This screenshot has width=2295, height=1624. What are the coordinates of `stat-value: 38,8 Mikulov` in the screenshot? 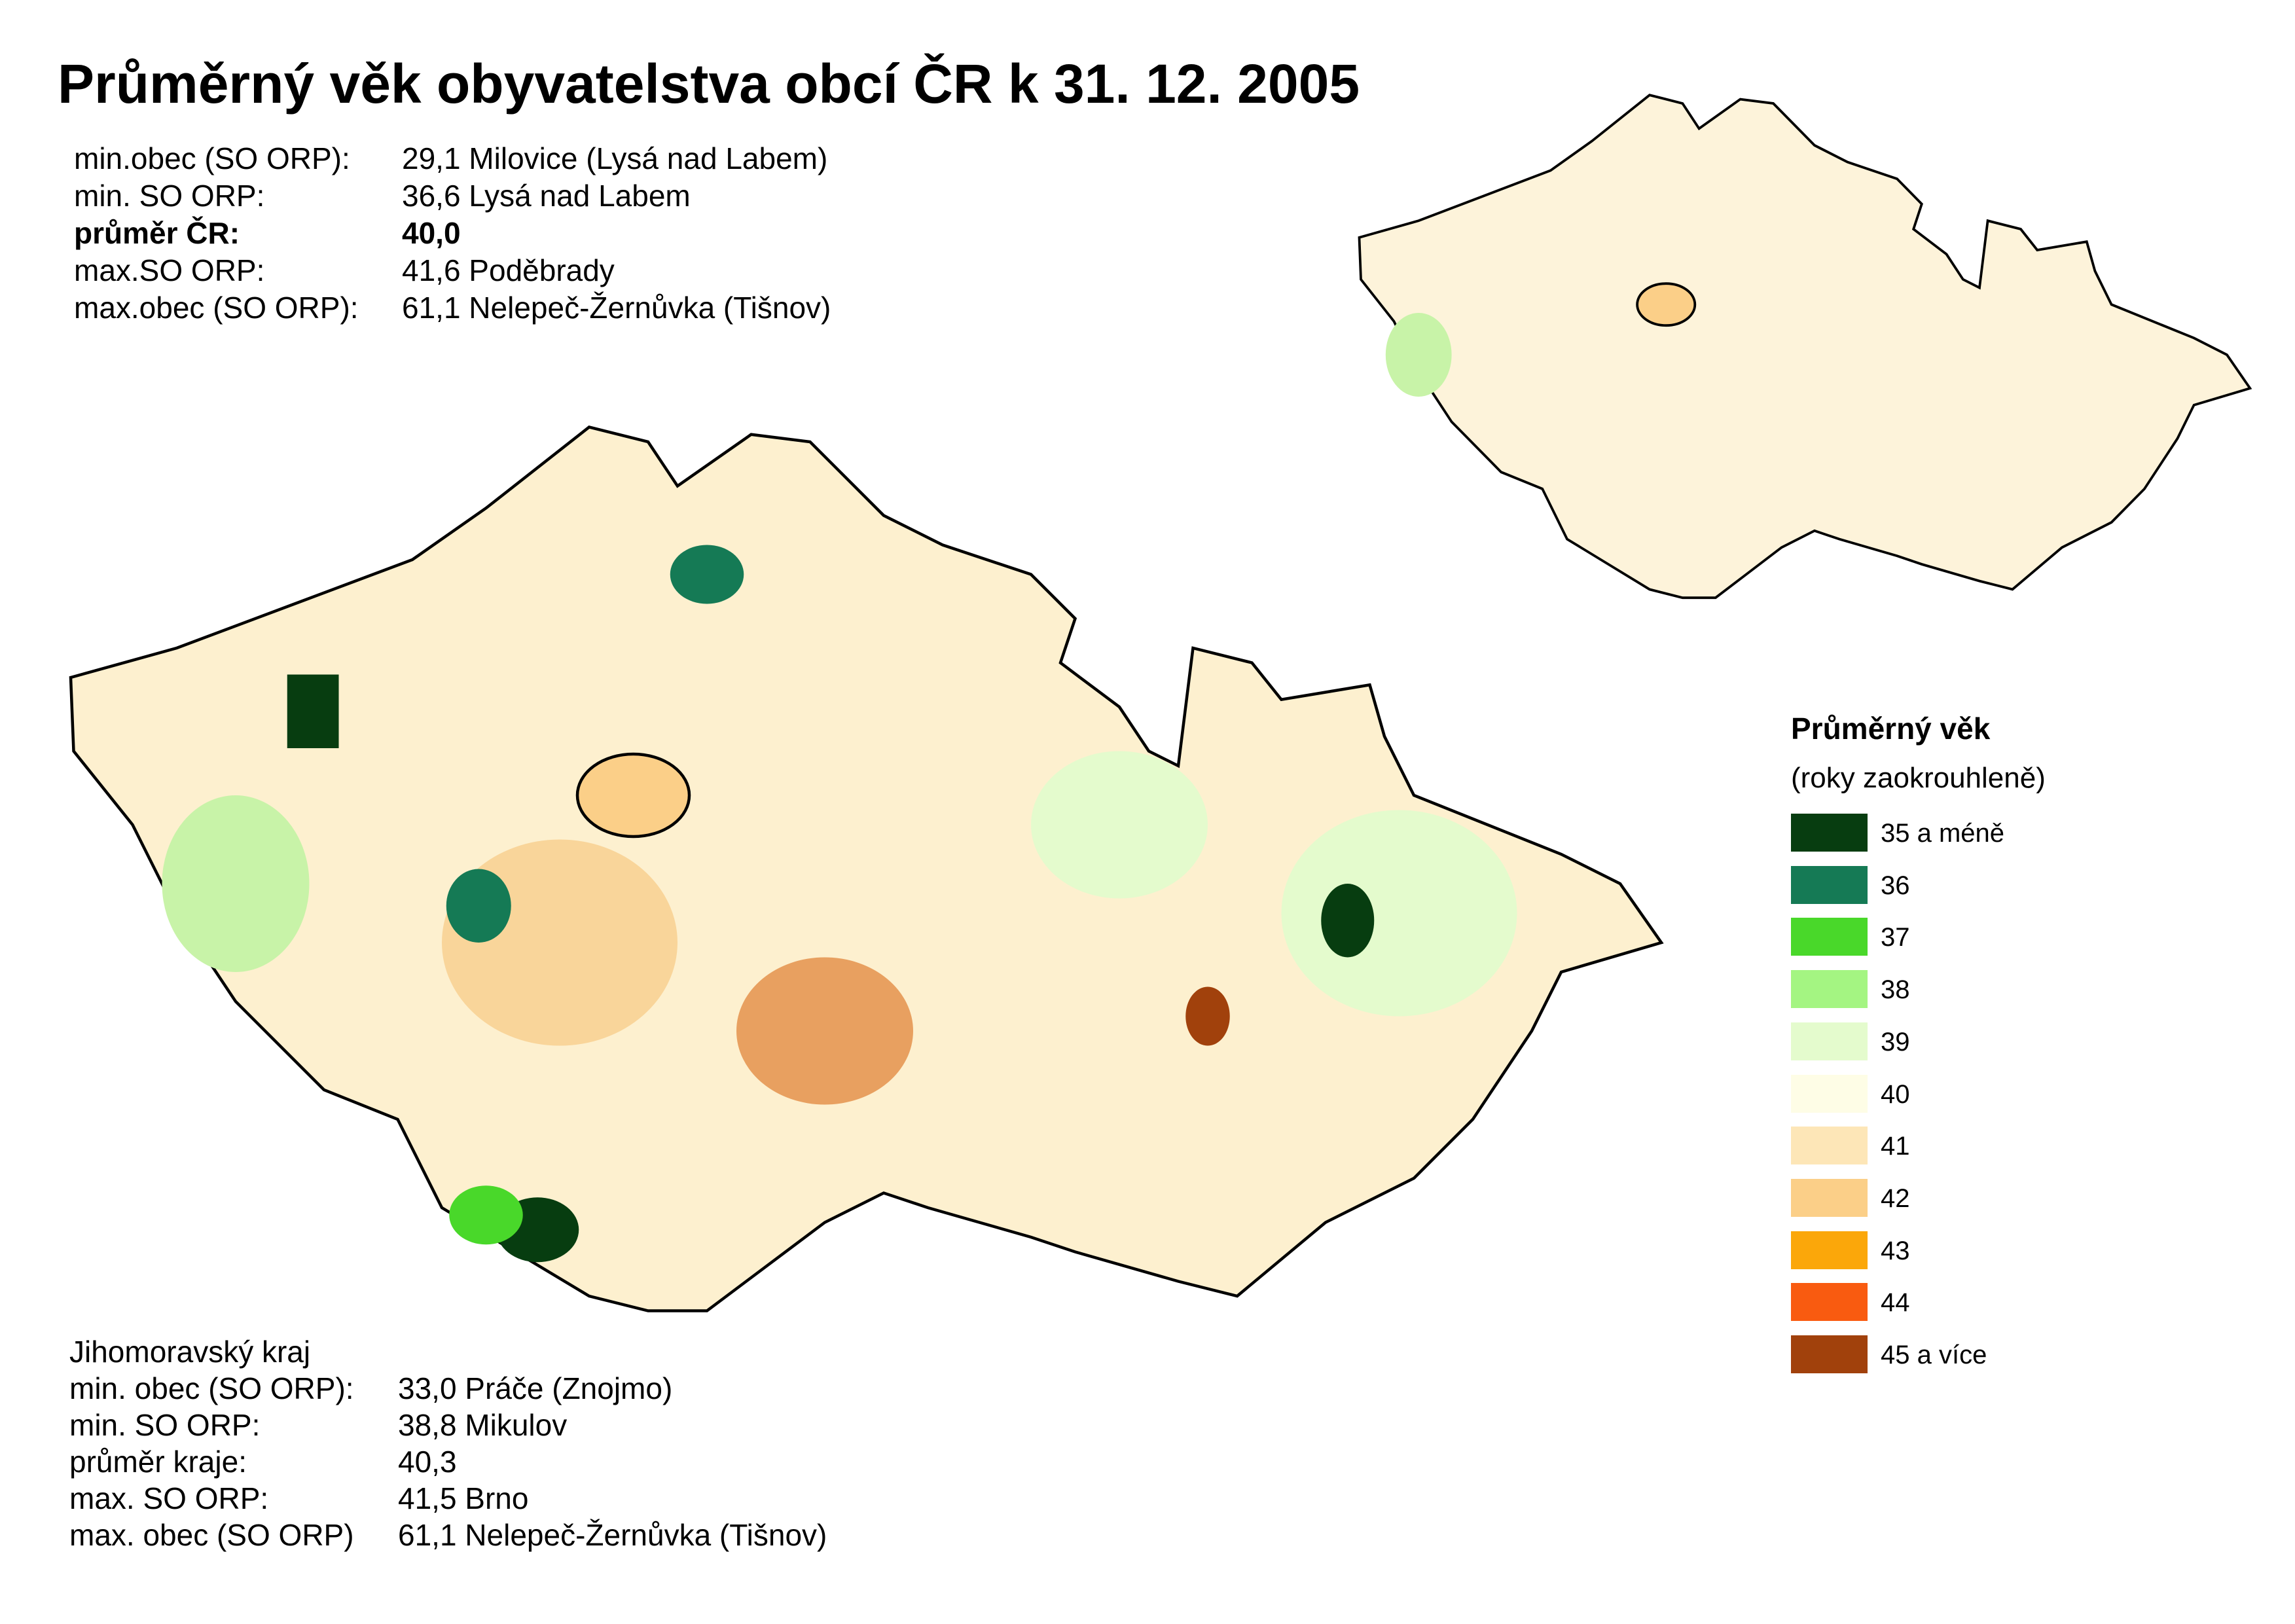 It's located at (483, 1425).